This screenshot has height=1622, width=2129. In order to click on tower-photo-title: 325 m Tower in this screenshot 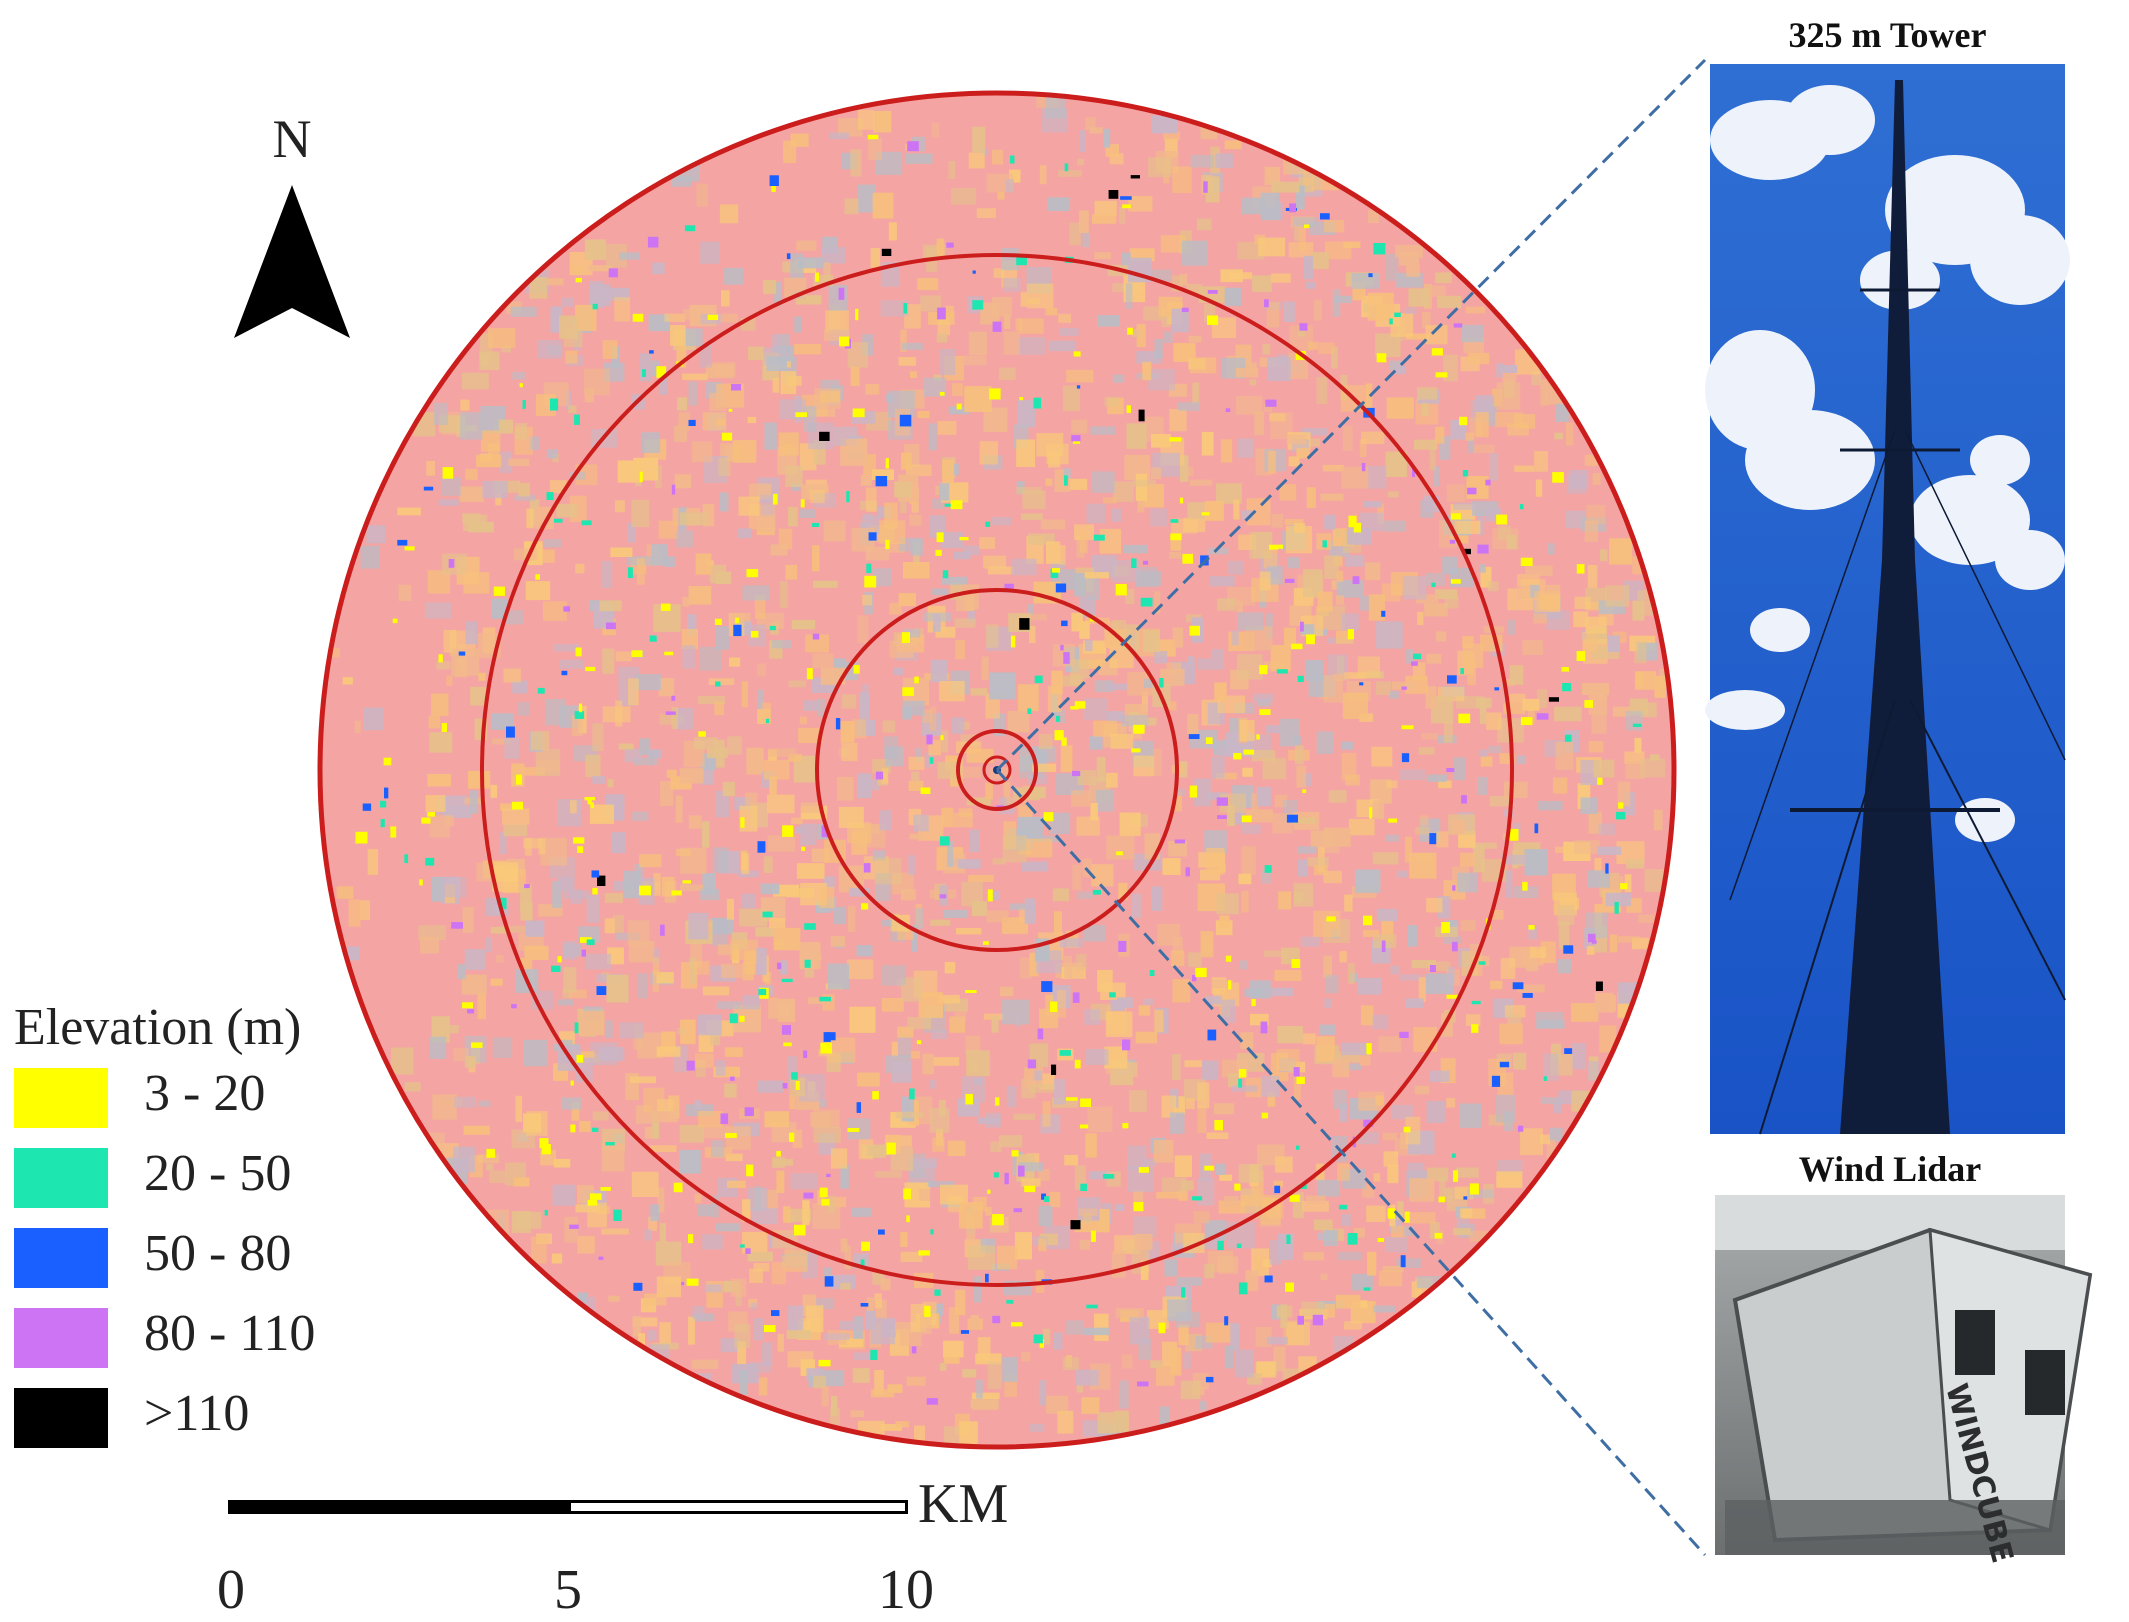, I will do `click(1887, 35)`.